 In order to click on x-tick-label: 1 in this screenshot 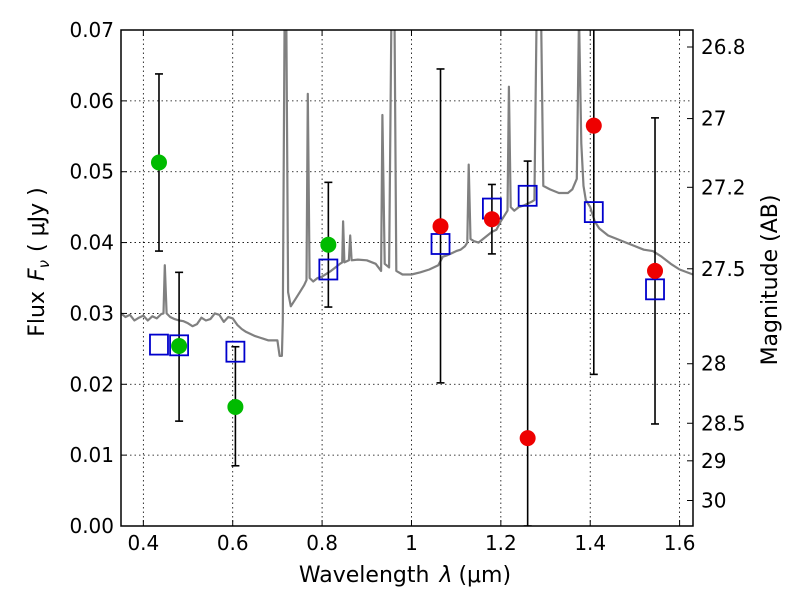, I will do `click(411, 543)`.